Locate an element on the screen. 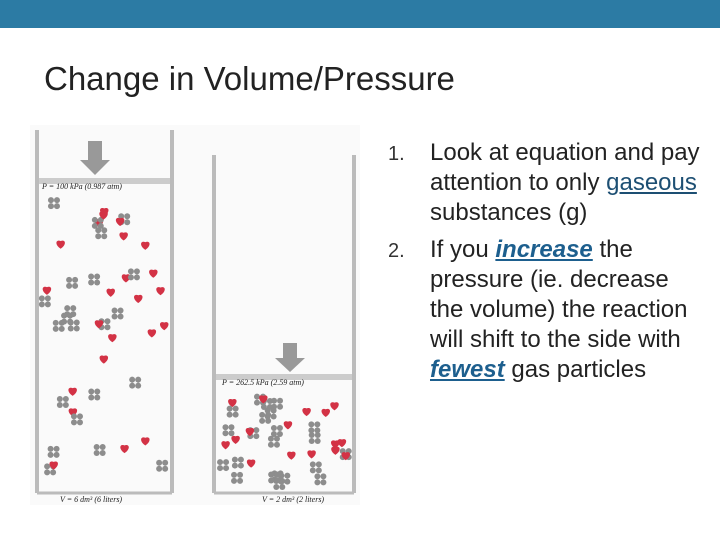 The image size is (720, 540). arrow is located at coordinates (290, 357).